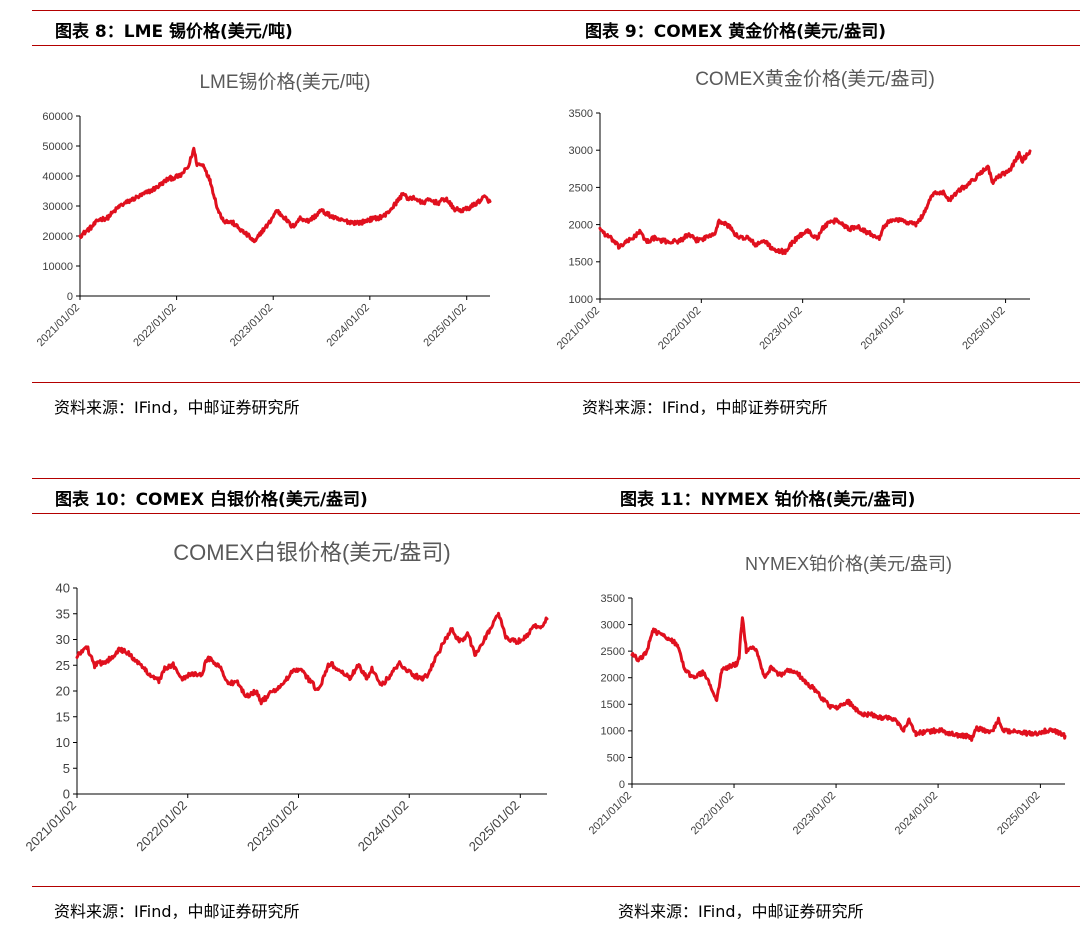 This screenshot has height=929, width=1080. Describe the element at coordinates (57, 117) in the screenshot. I see `y-tick-label: 60000` at that location.